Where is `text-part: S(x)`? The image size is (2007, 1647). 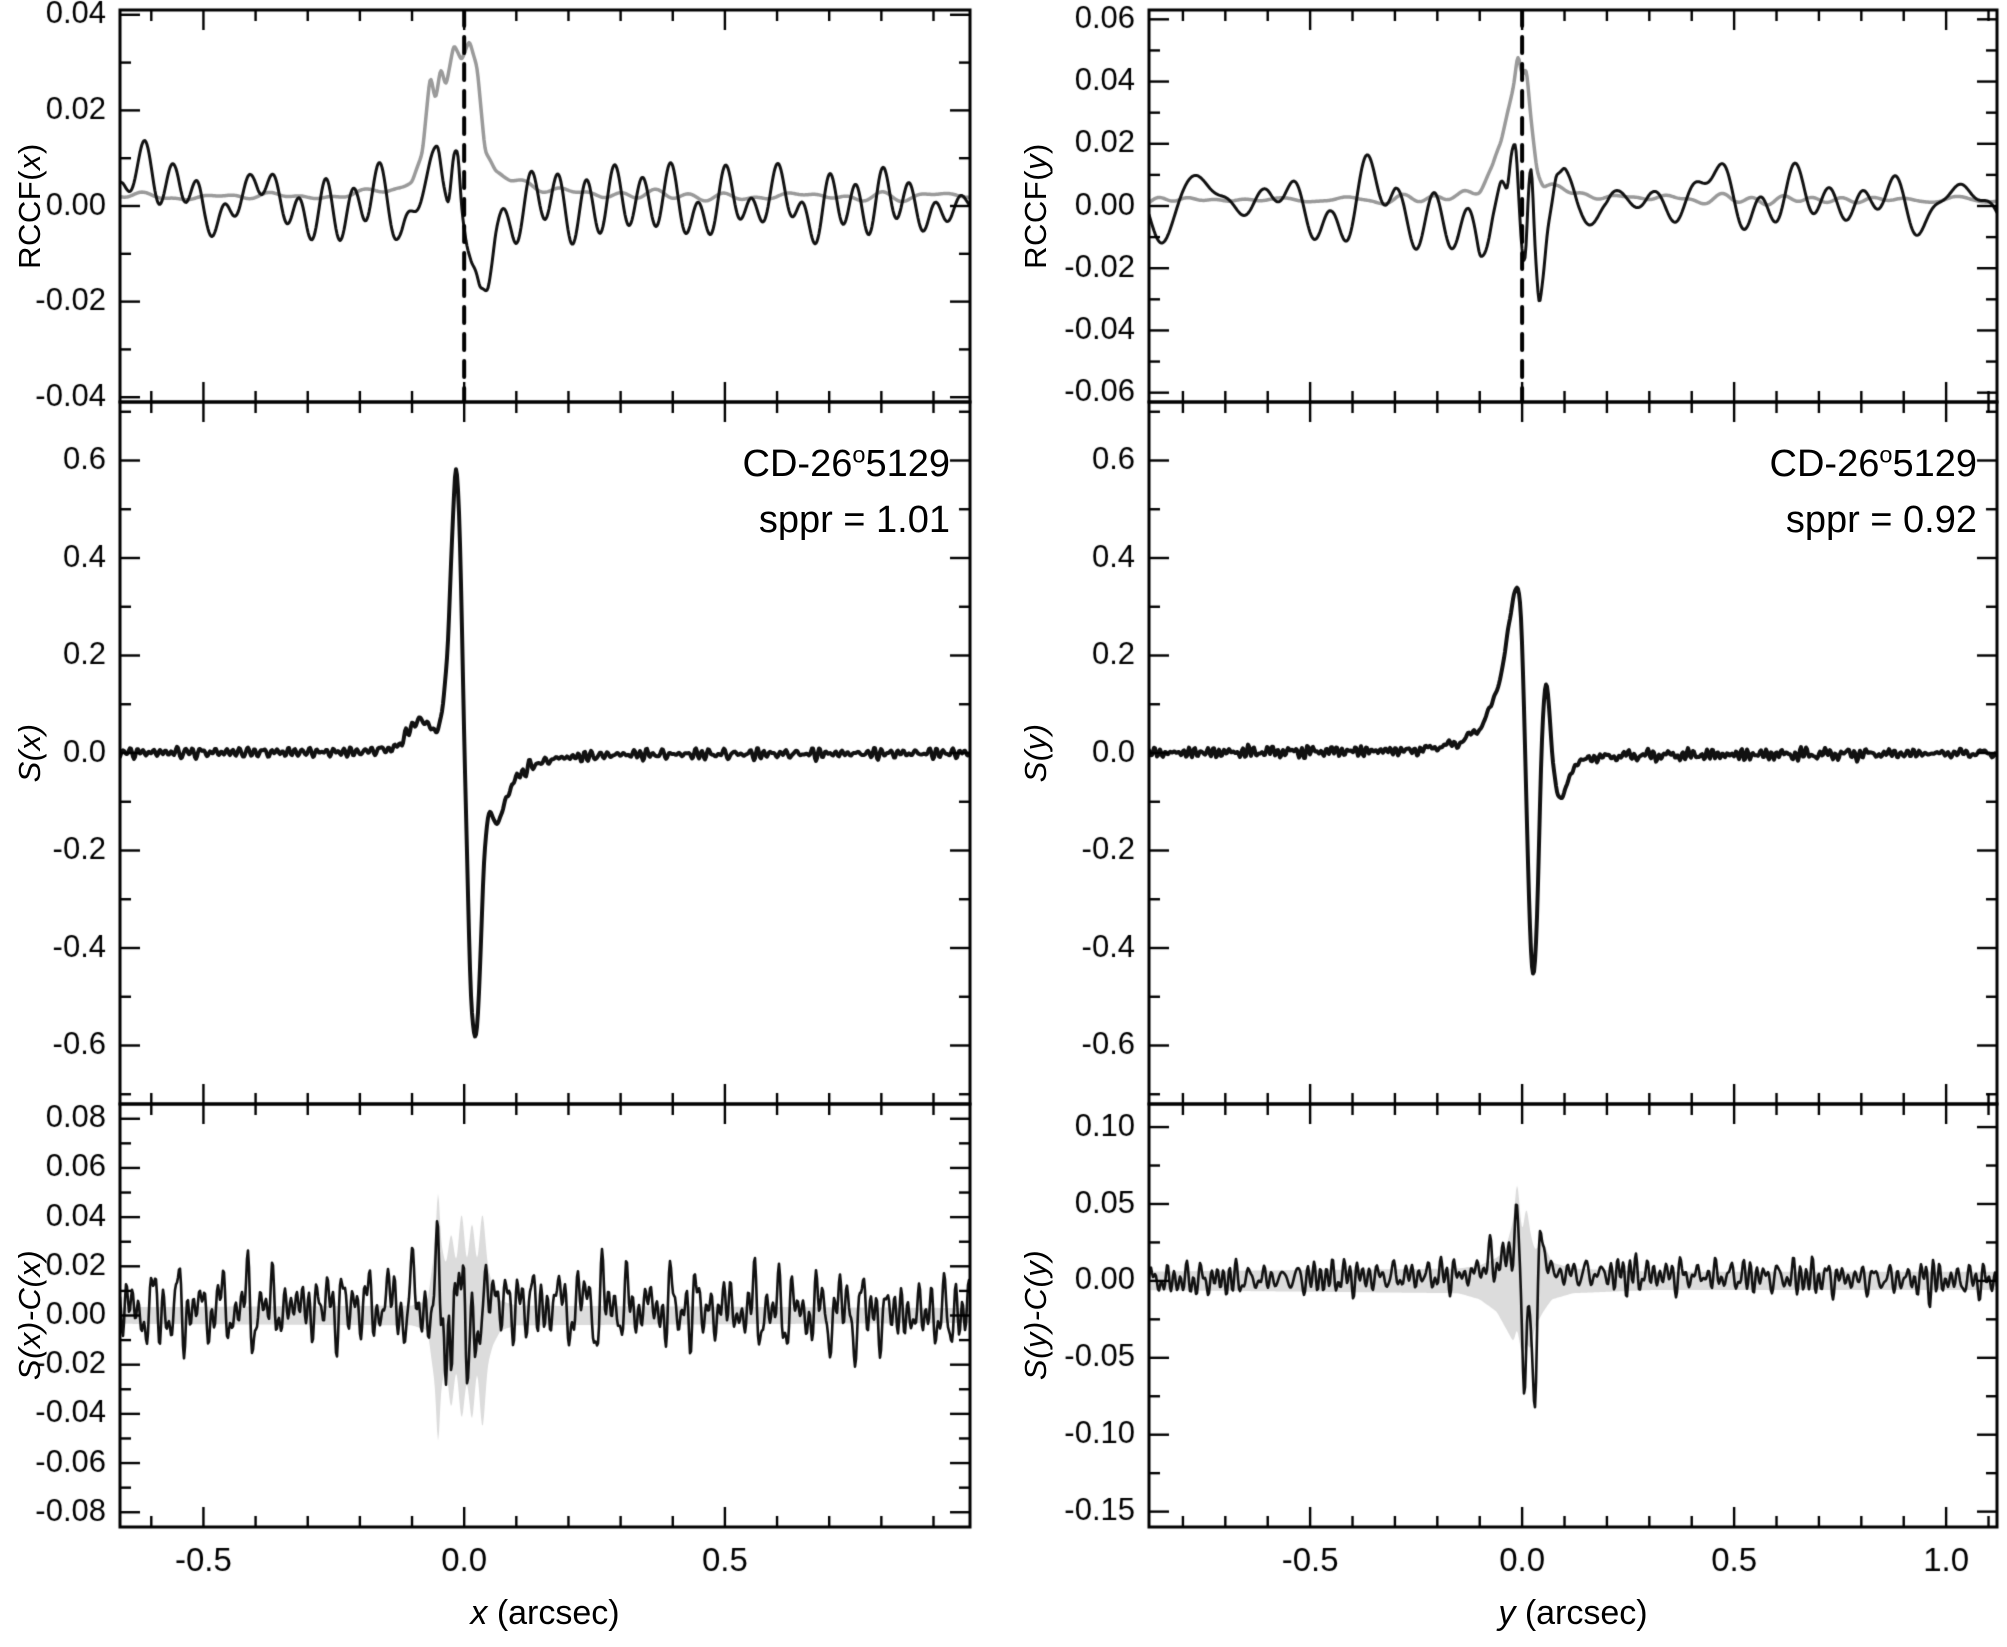
text-part: S(x) is located at coordinates (29, 753).